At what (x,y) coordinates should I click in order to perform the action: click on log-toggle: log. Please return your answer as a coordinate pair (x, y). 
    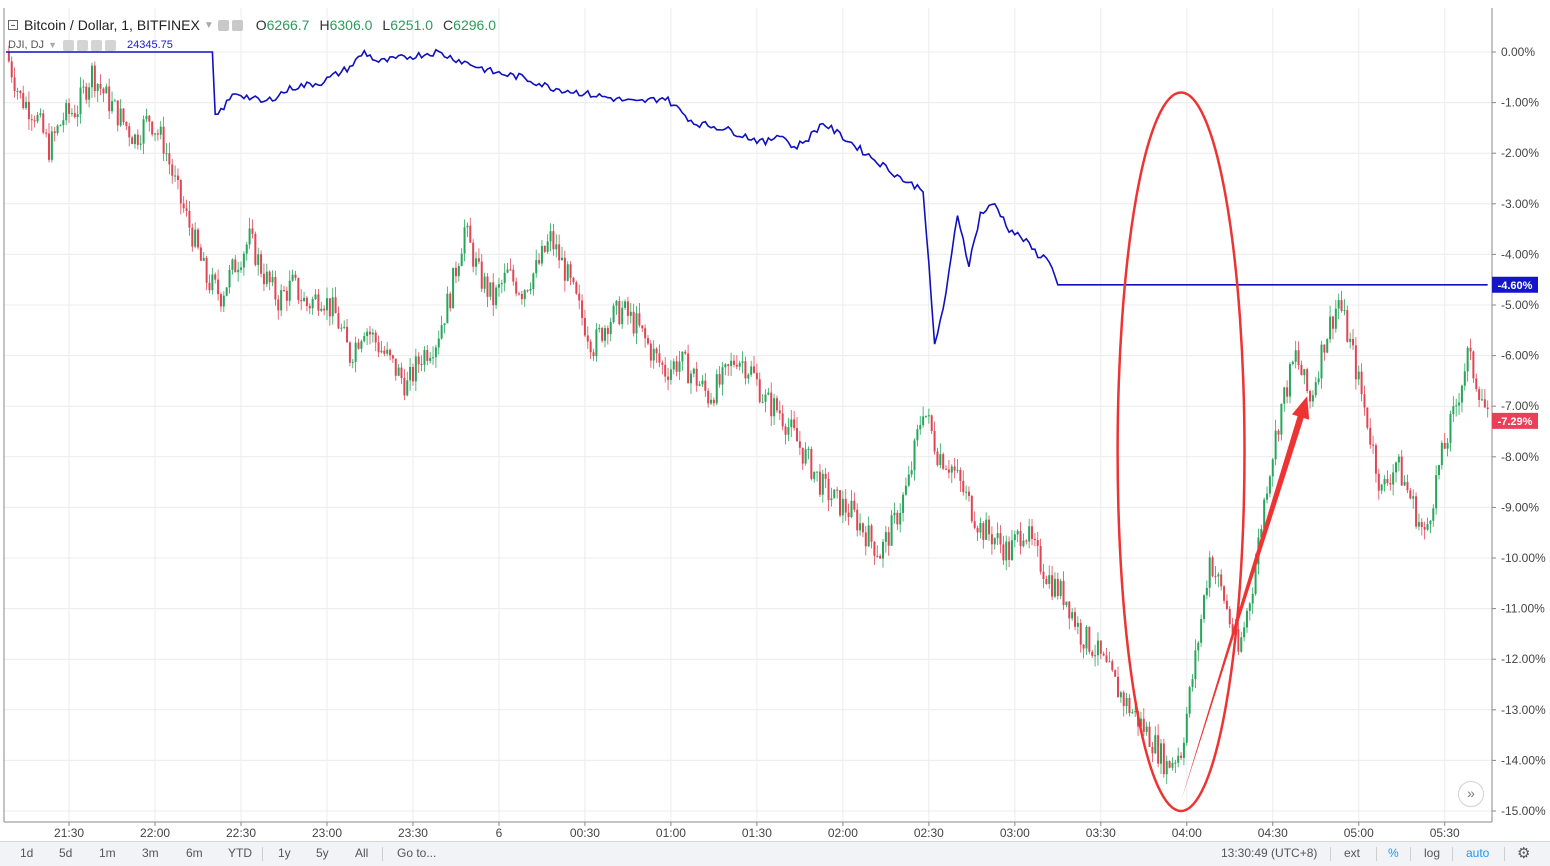
    Looking at the image, I should click on (1432, 853).